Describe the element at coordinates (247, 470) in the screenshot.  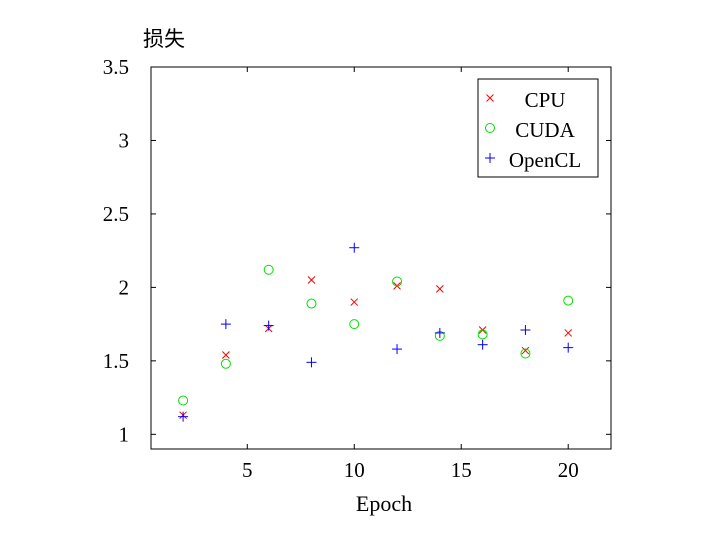
I see `x-tick-label: 5` at that location.